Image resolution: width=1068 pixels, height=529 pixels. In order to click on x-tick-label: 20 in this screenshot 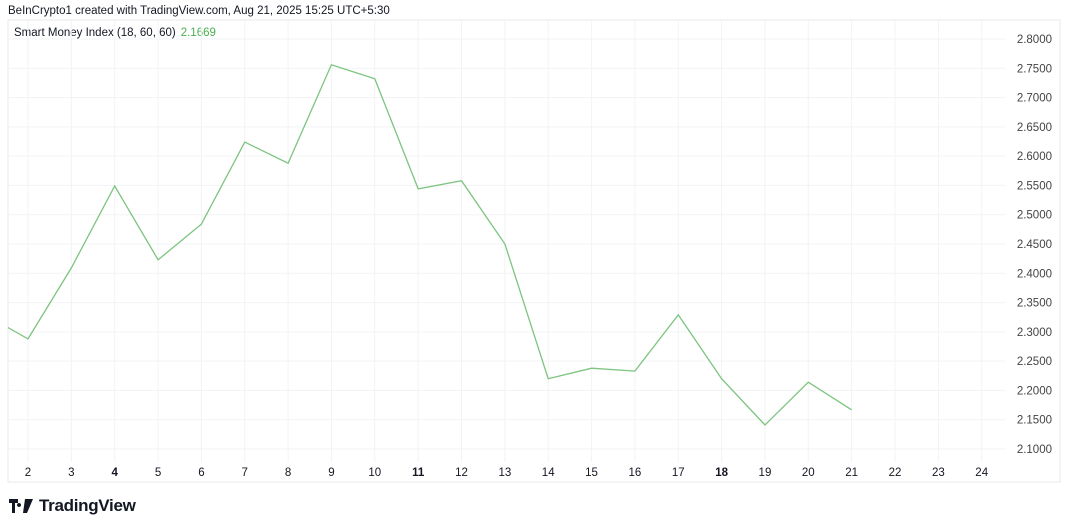, I will do `click(808, 473)`.